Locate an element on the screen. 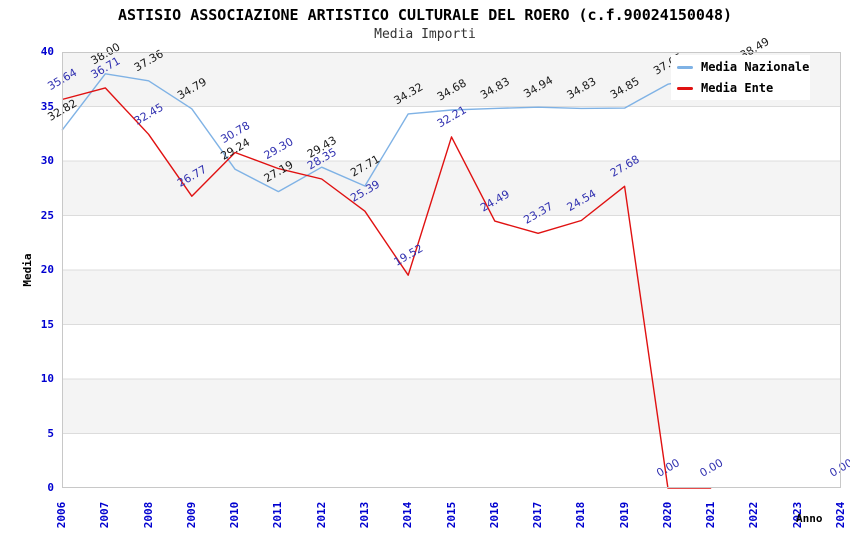 The height and width of the screenshot is (550, 850). legend-item: Media Ente is located at coordinates (740, 88).